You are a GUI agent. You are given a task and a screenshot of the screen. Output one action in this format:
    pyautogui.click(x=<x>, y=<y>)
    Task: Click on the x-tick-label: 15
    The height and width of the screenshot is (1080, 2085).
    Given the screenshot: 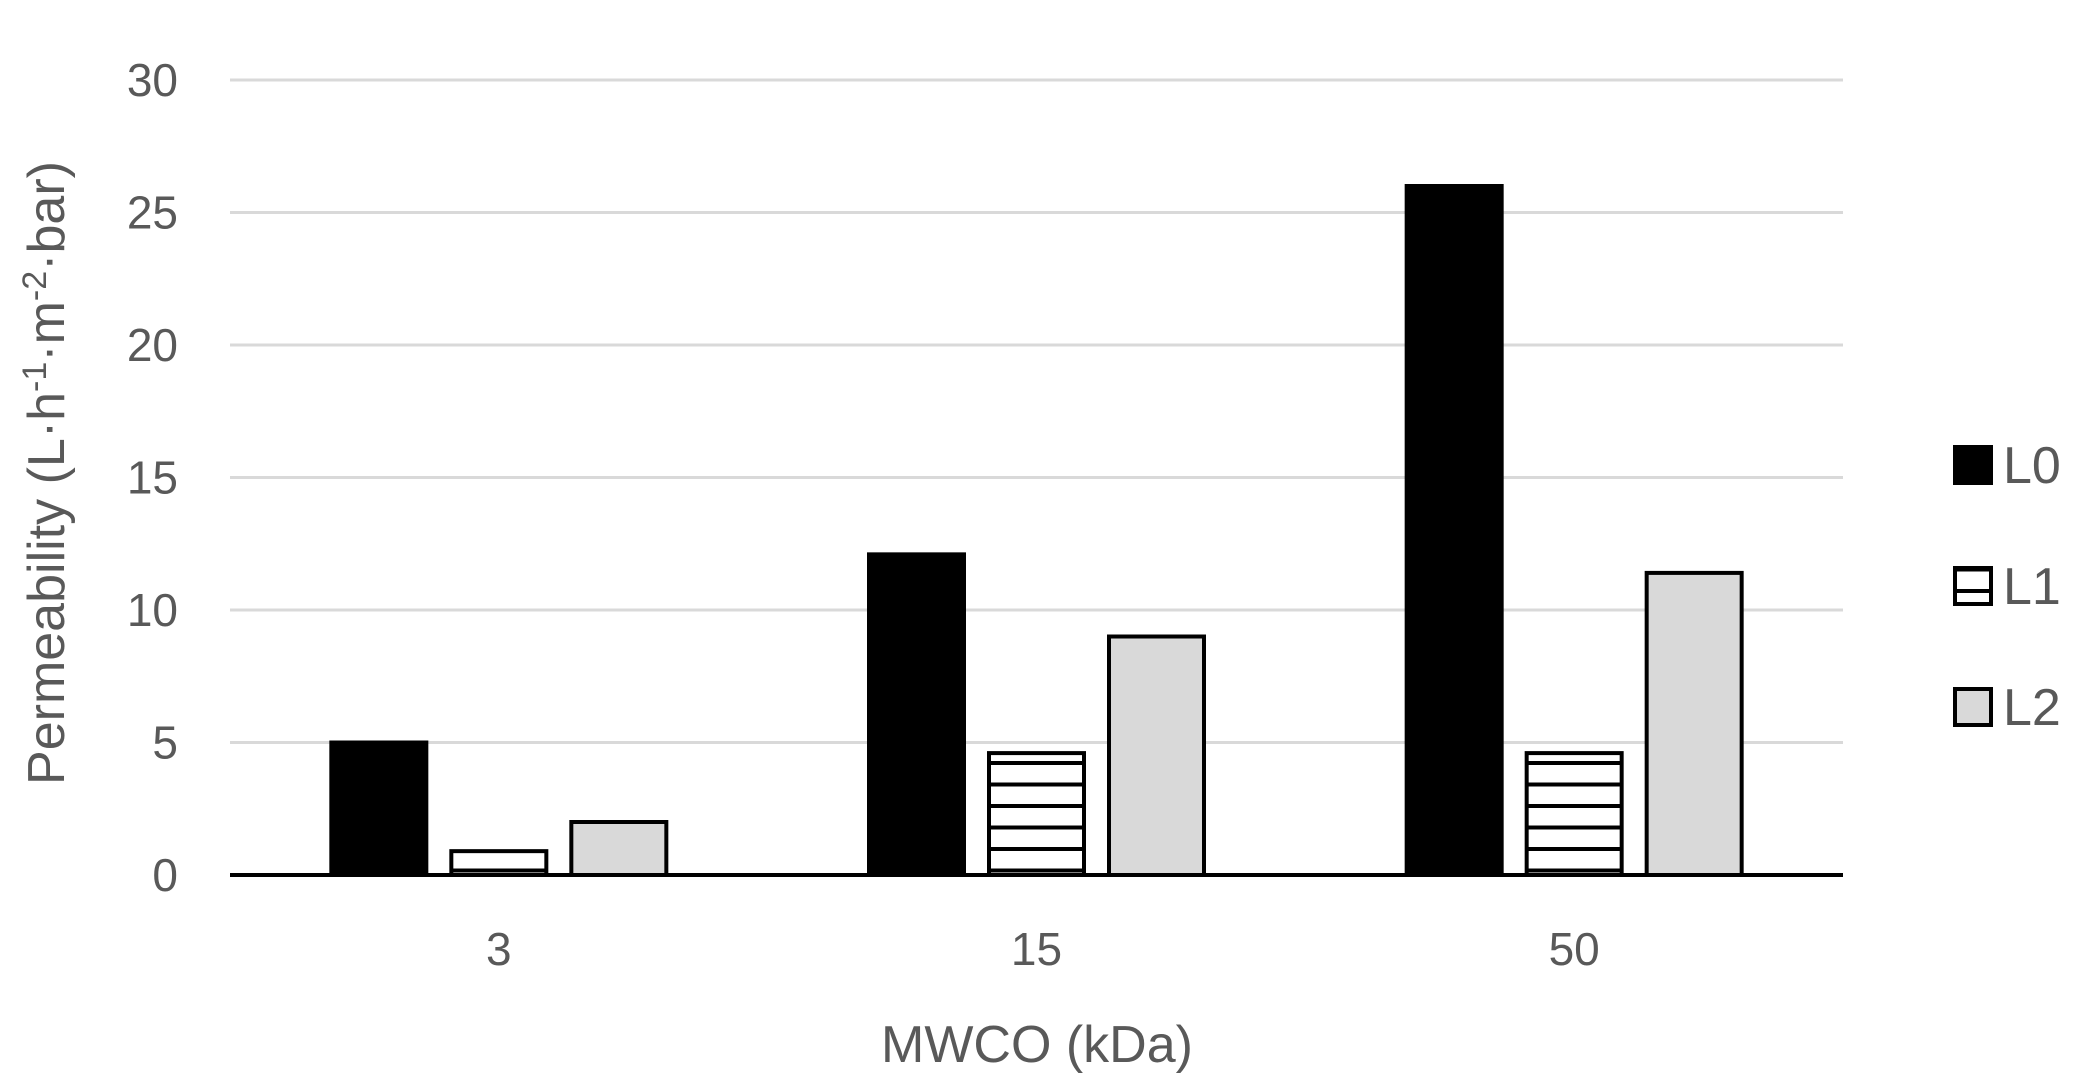 What is the action you would take?
    pyautogui.click(x=1036, y=949)
    